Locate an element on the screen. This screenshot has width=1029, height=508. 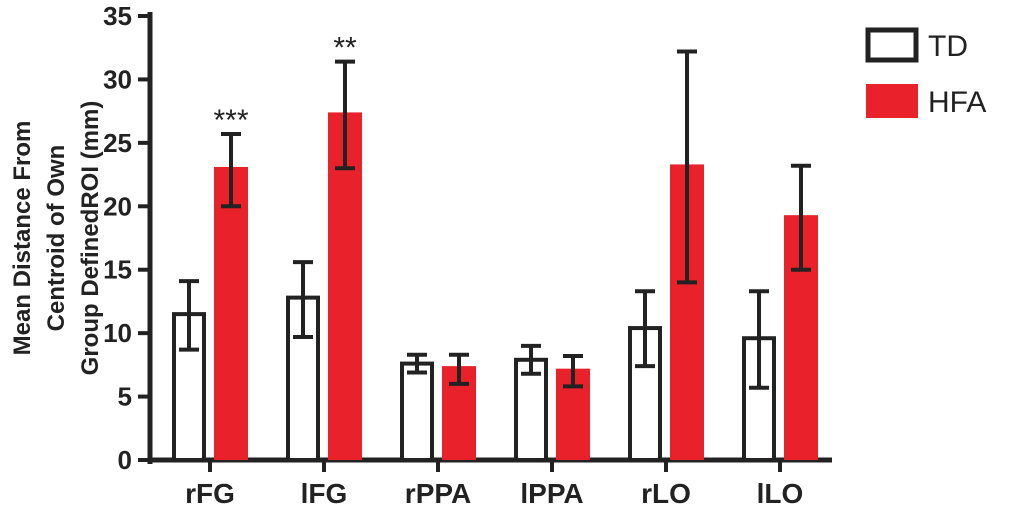
significance-marker: *** is located at coordinates (230, 120).